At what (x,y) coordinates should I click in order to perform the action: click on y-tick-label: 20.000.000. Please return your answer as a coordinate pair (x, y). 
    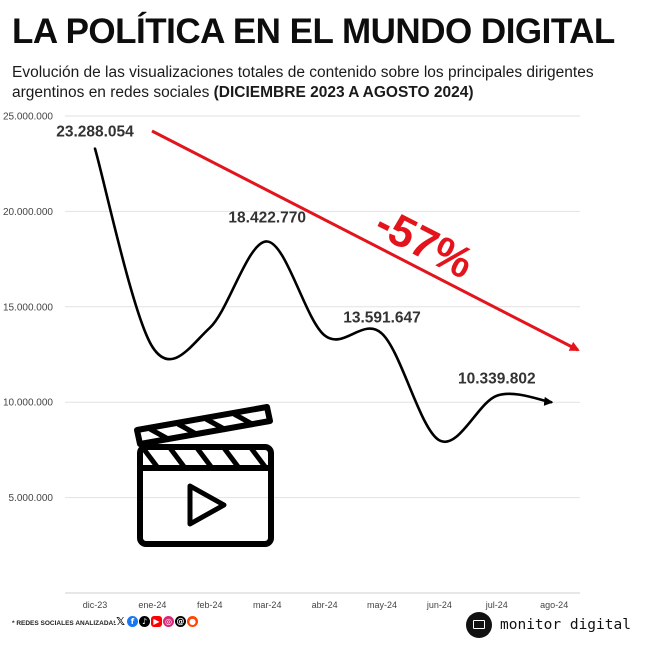
    Looking at the image, I should click on (28, 212).